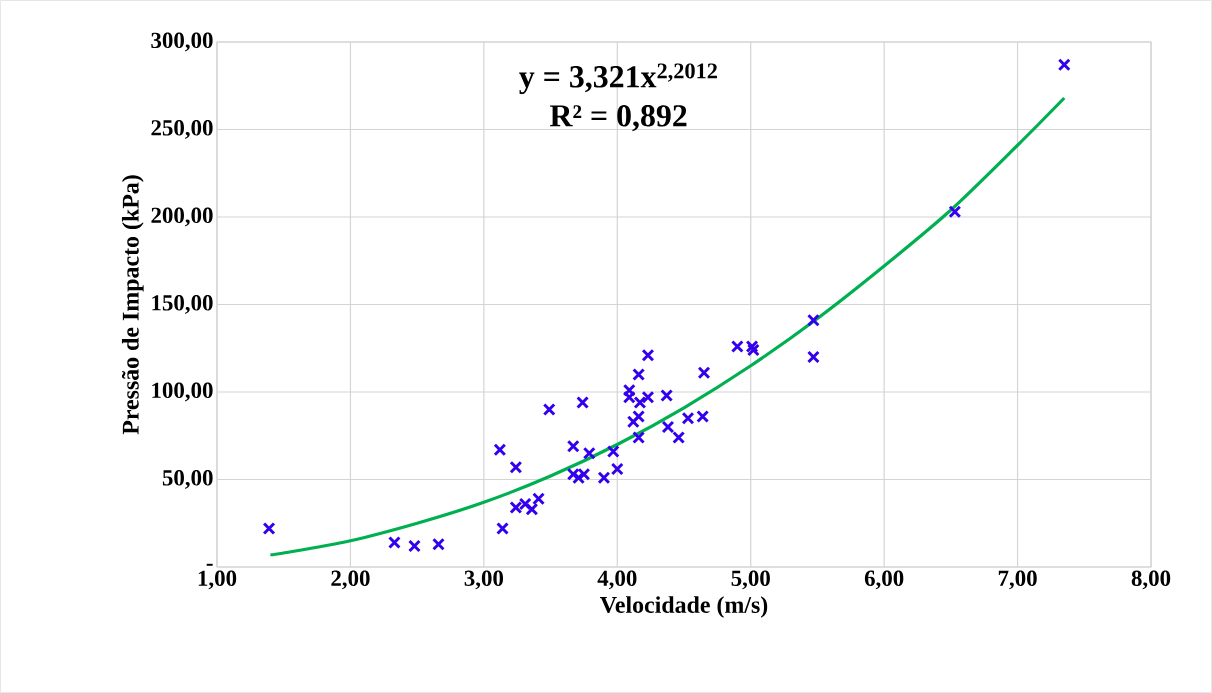 The image size is (1212, 693). What do you see at coordinates (187, 479) in the screenshot?
I see `y-tick-label: 50,00` at bounding box center [187, 479].